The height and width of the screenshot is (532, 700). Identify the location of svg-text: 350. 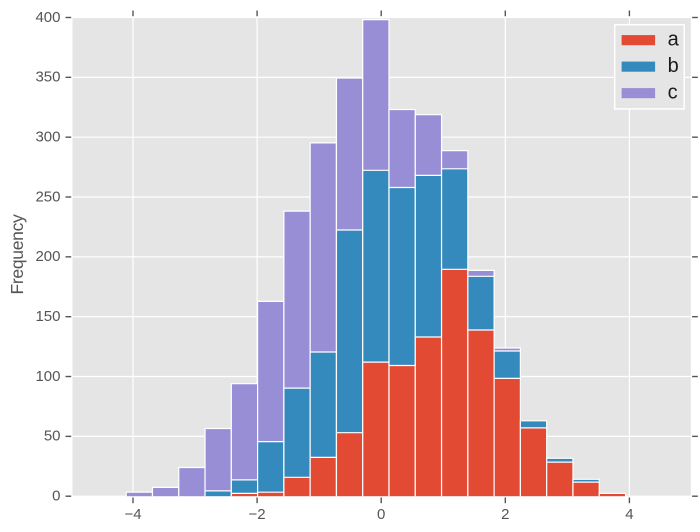
(47, 77).